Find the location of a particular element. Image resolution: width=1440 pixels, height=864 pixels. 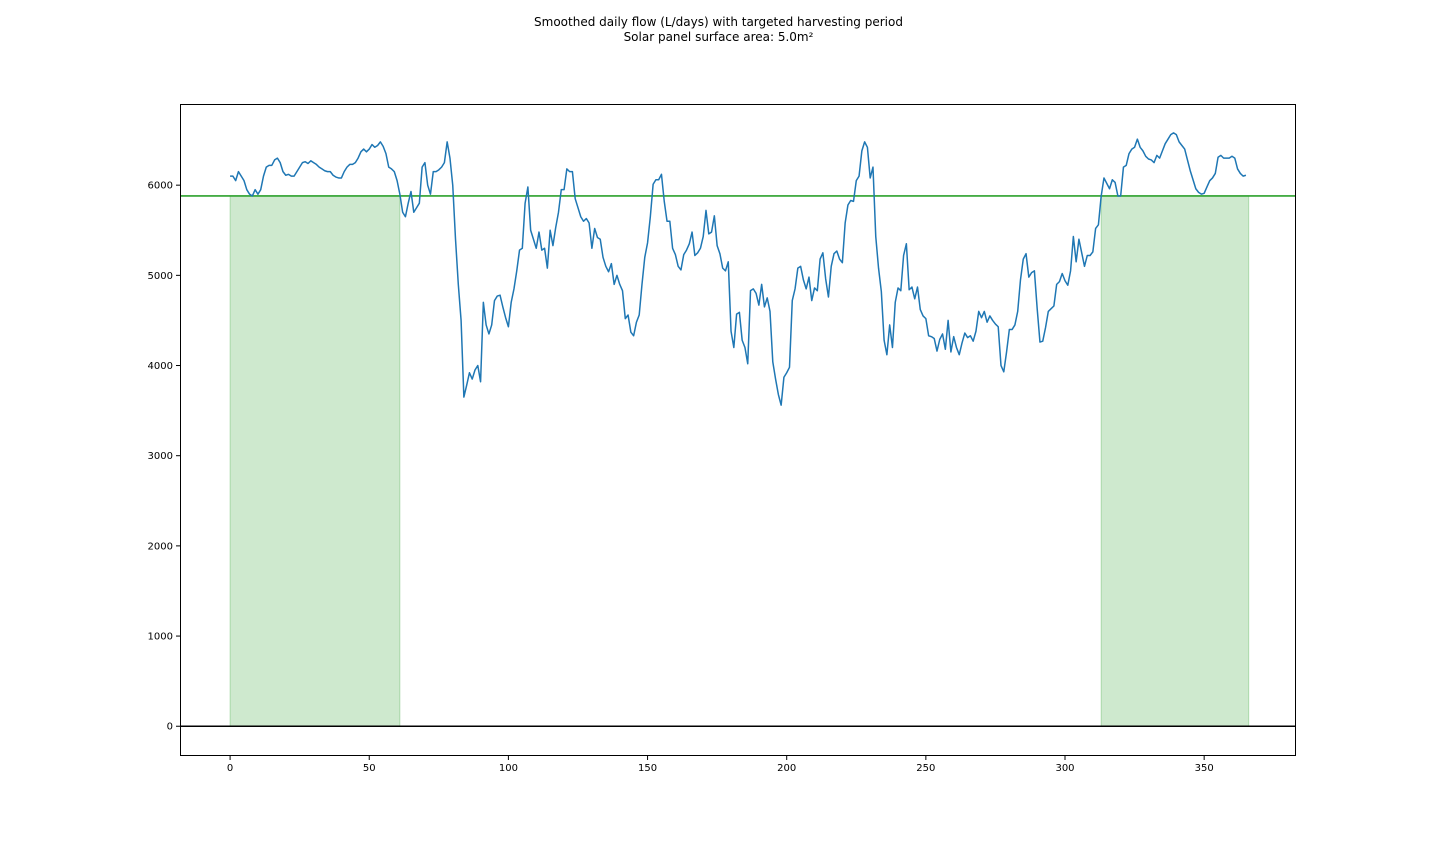

y-axis: 0 1000 2000 3000 4000 5000 6000 is located at coordinates (164, 457).